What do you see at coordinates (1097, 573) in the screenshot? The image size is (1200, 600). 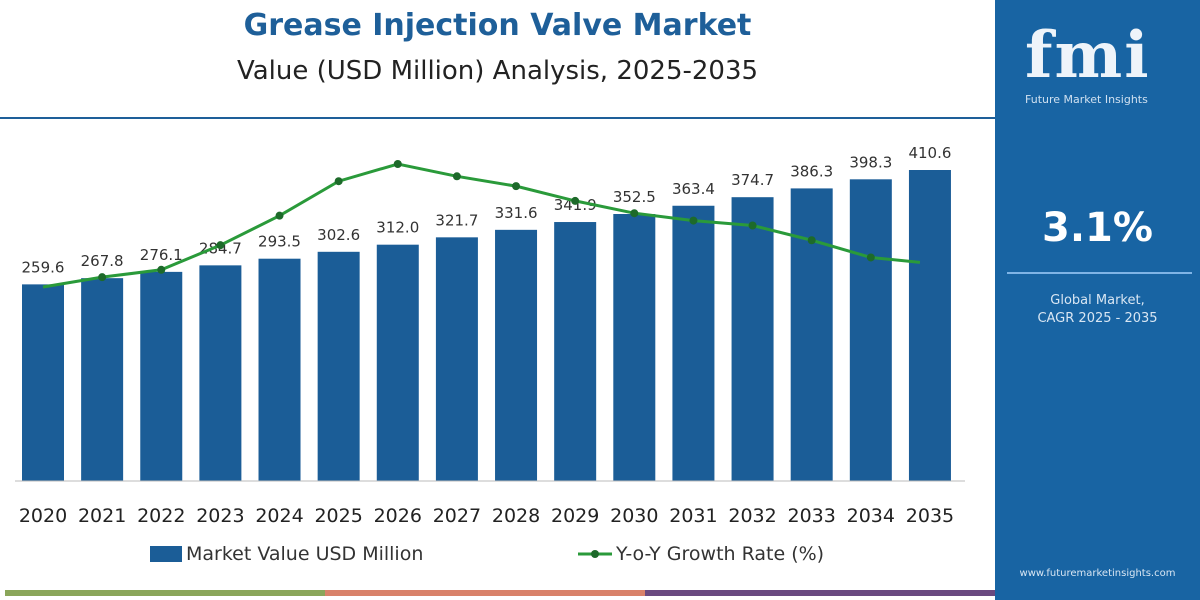 I see `website-url: www.futuremarketinsights.com` at bounding box center [1097, 573].